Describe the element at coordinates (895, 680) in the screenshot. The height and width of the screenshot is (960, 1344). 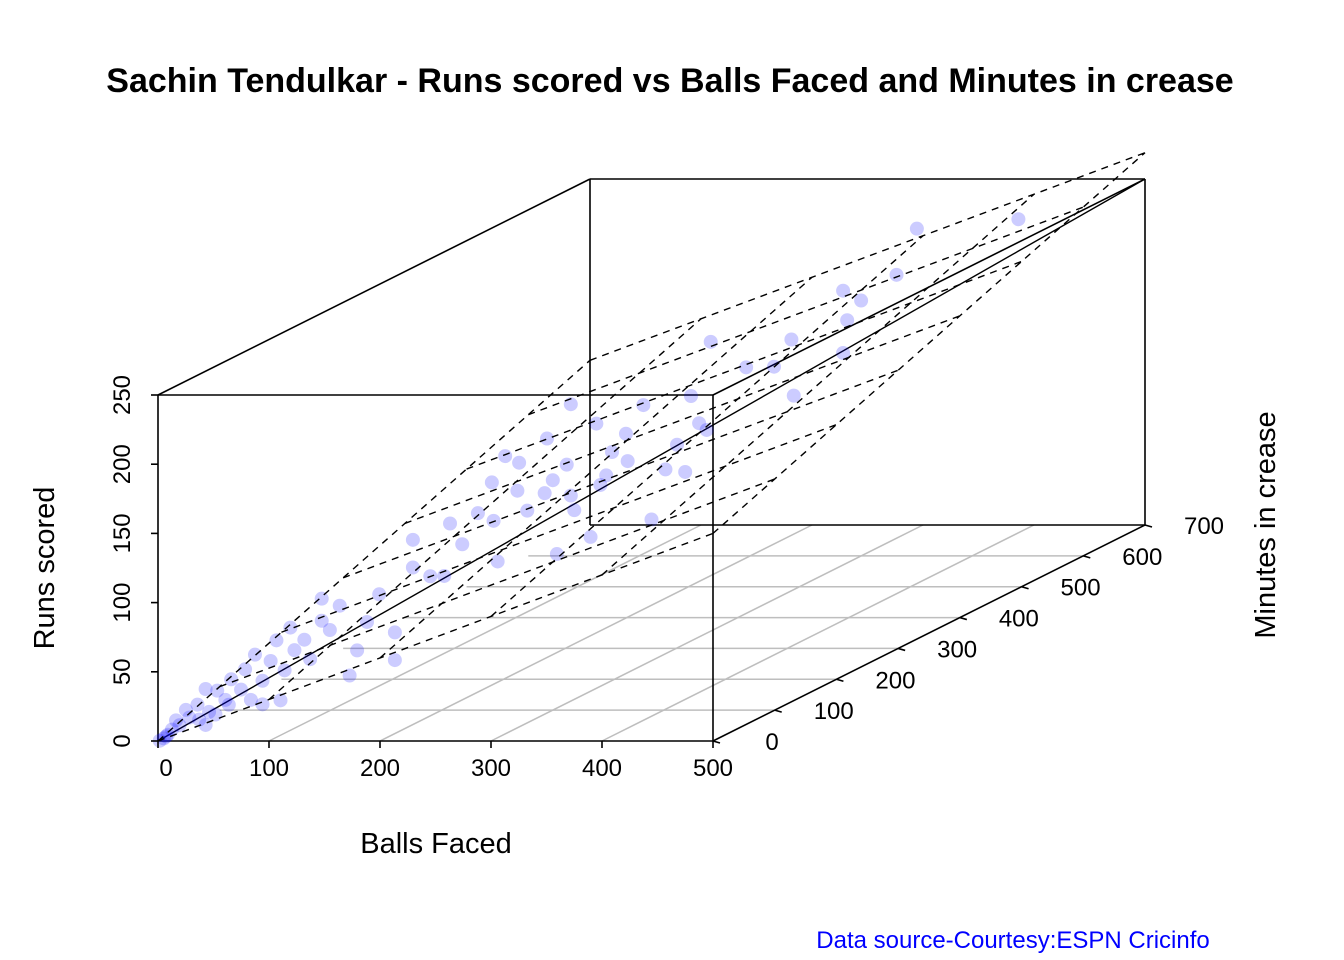
I see `y-tick-label: 200` at that location.